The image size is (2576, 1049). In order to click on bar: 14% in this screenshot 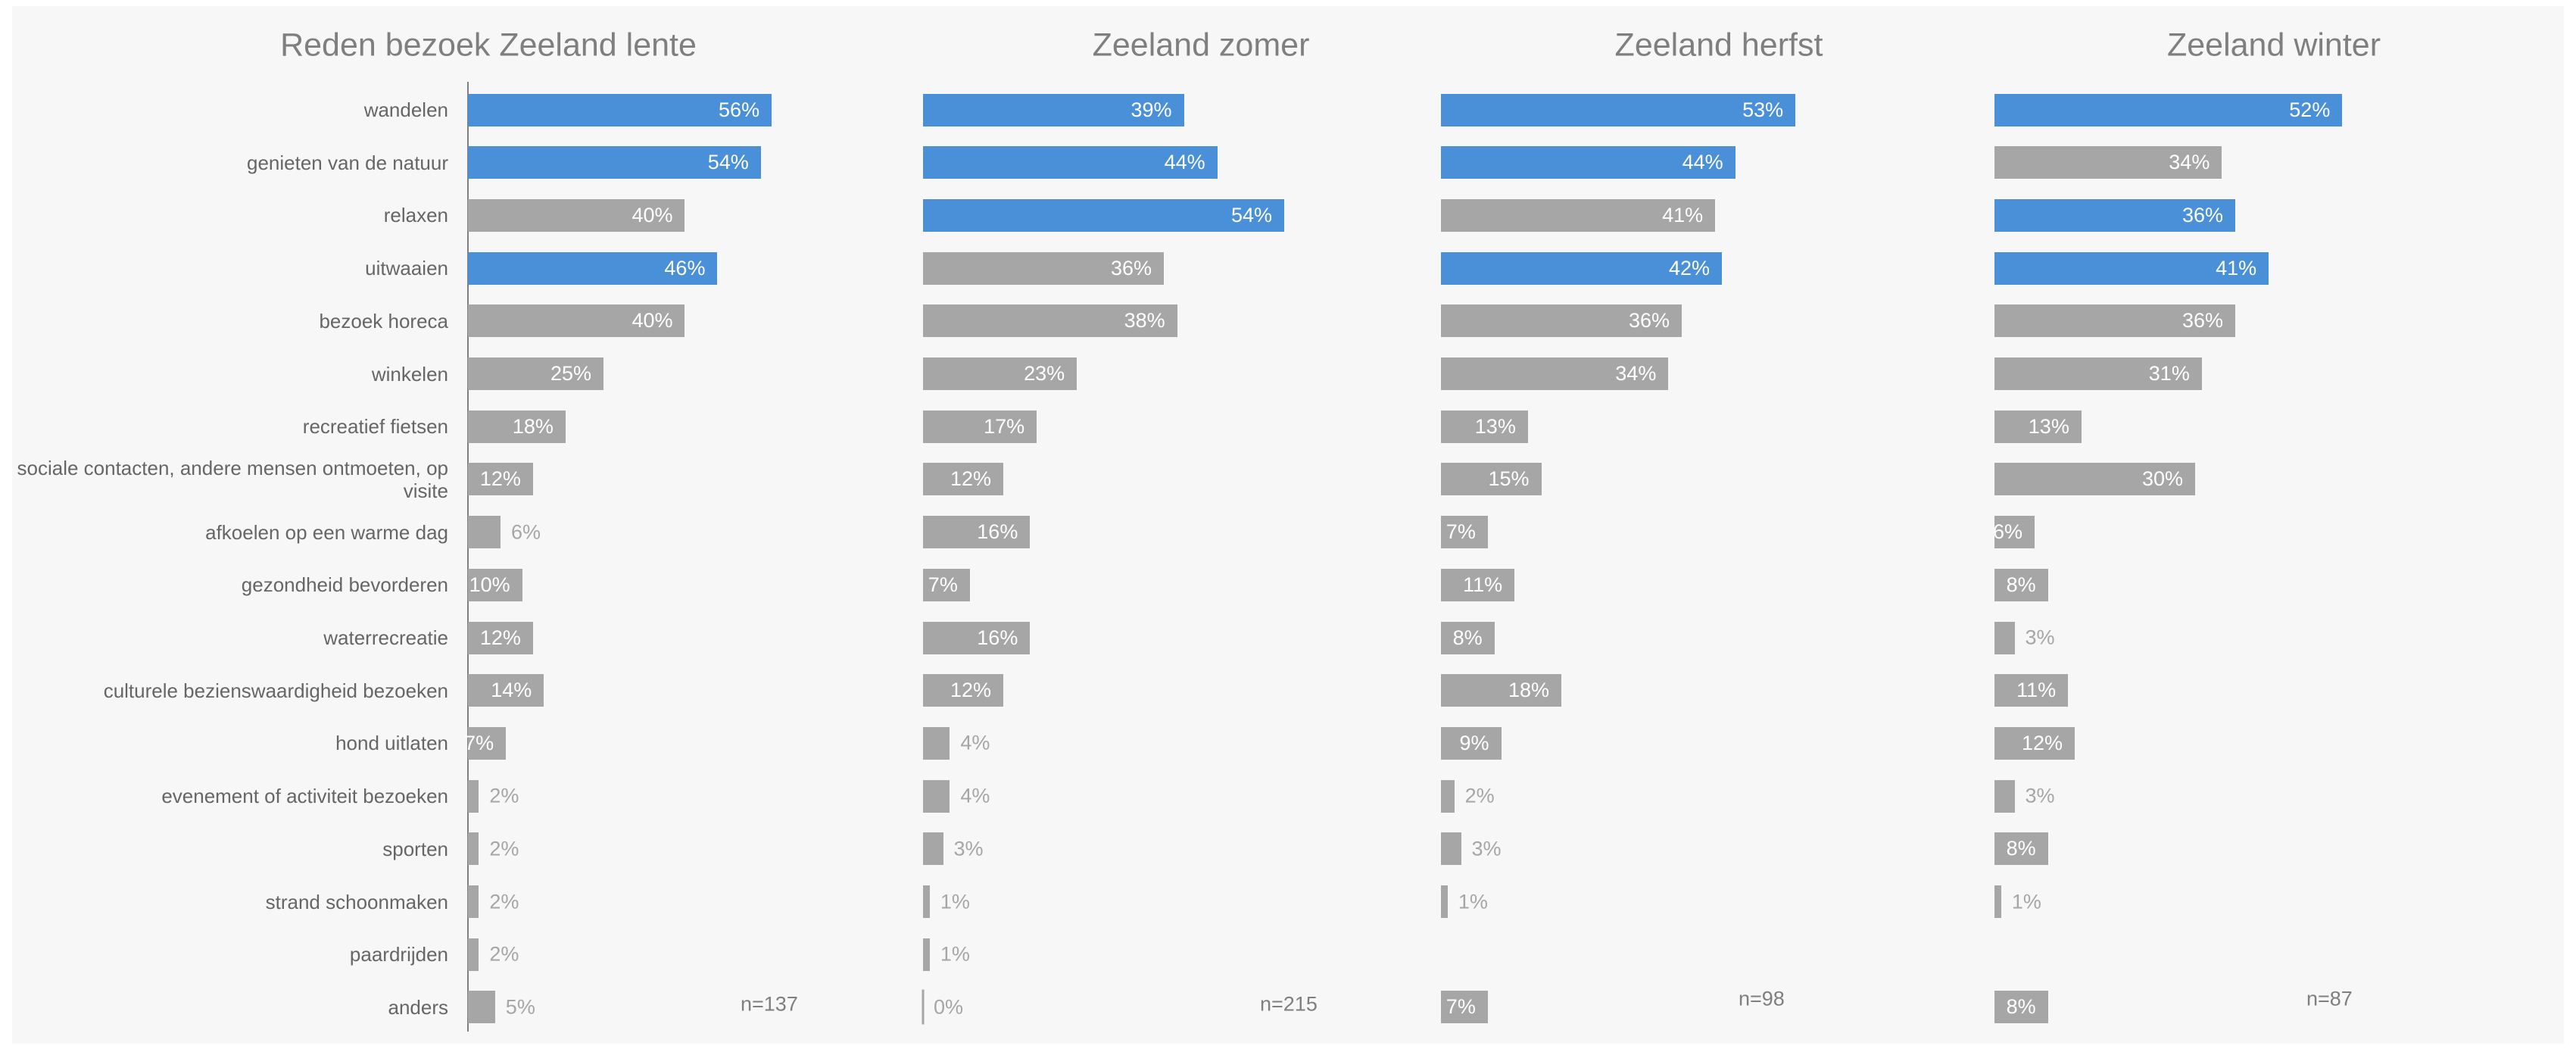, I will do `click(506, 690)`.